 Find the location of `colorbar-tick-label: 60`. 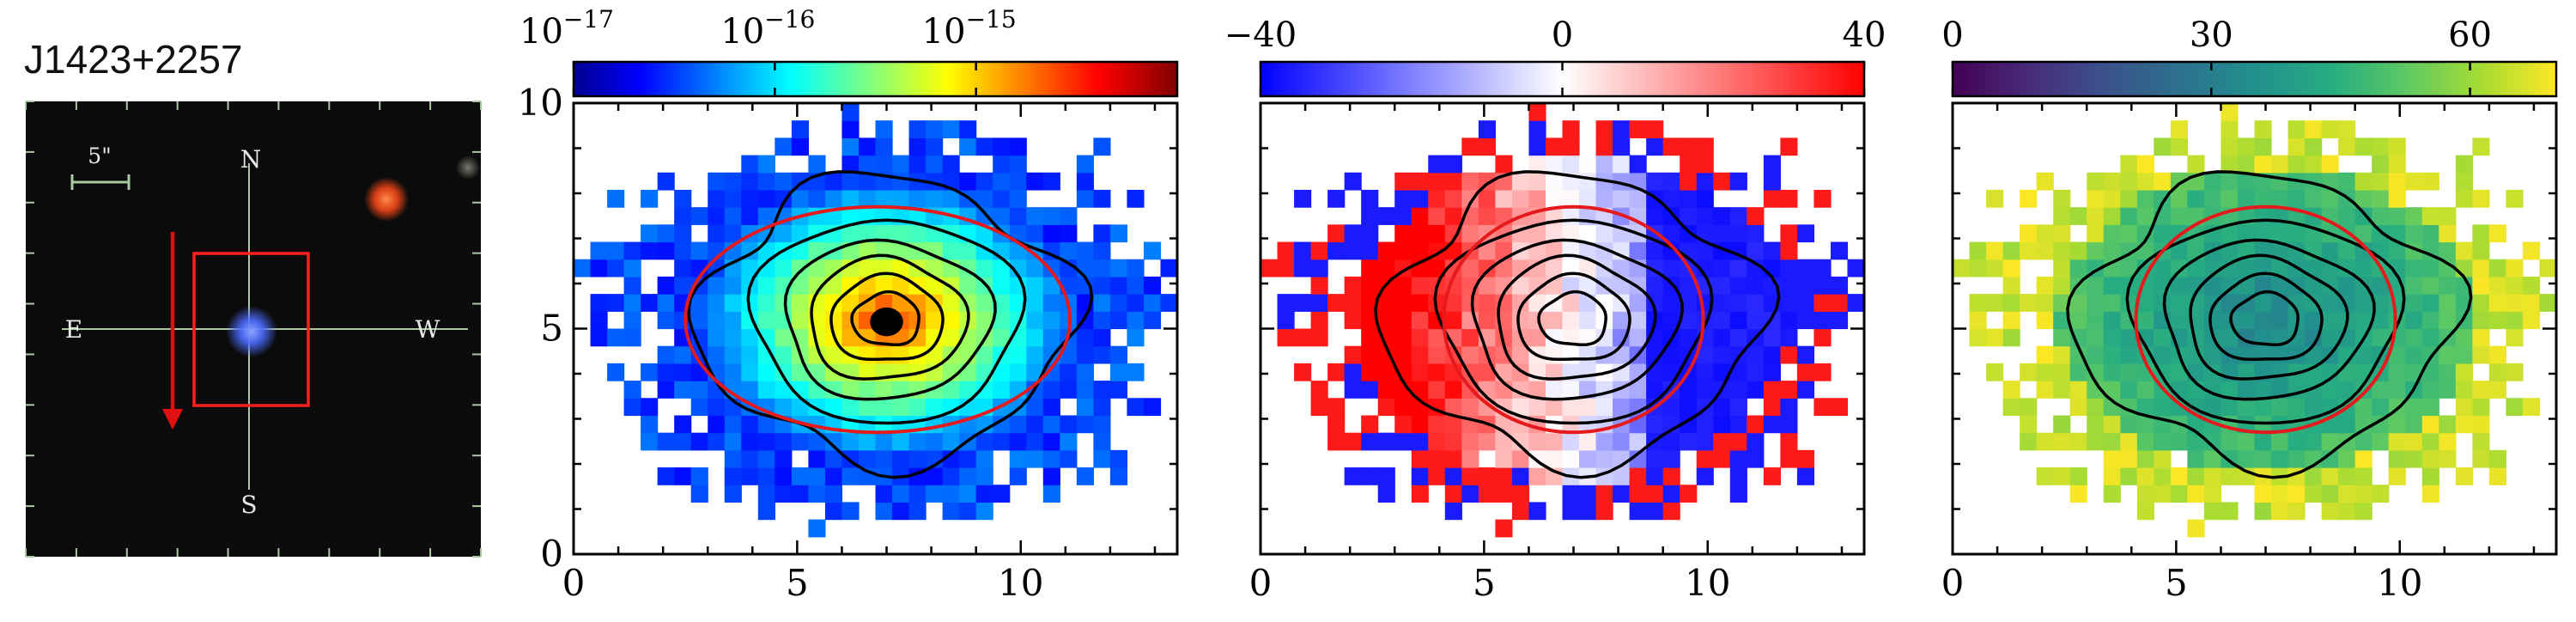

colorbar-tick-label: 60 is located at coordinates (2470, 35).